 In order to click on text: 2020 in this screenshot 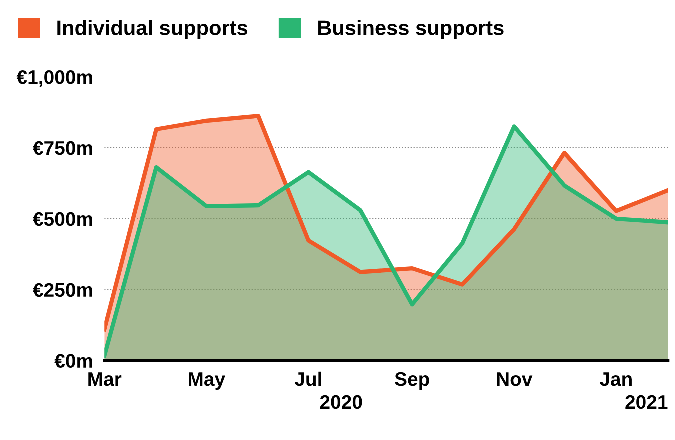, I will do `click(341, 402)`.